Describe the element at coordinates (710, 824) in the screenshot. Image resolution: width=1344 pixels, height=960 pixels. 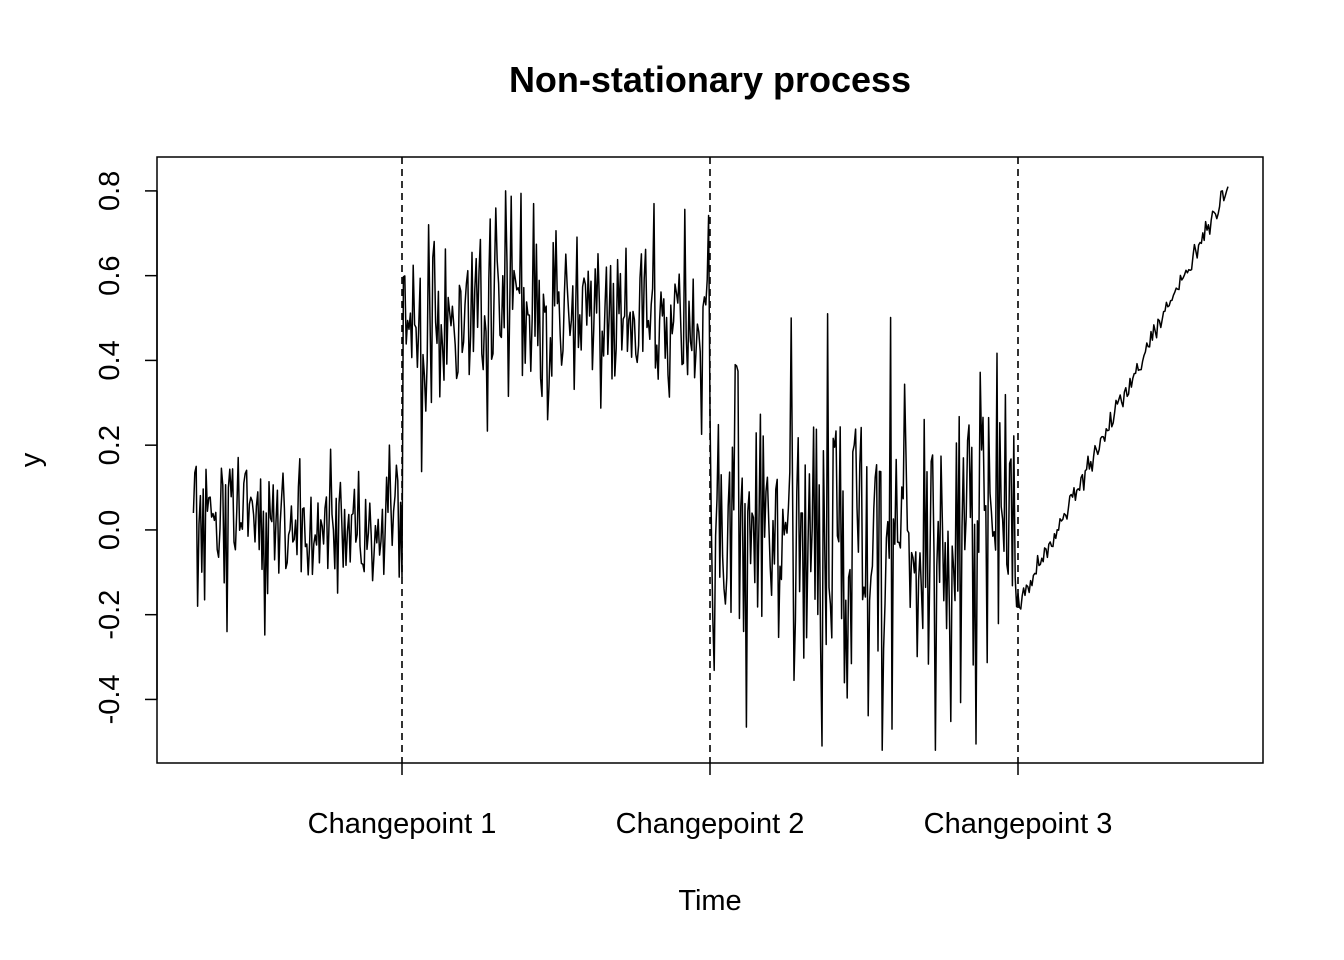
I see `x-tick-label: Changepoint 2` at that location.